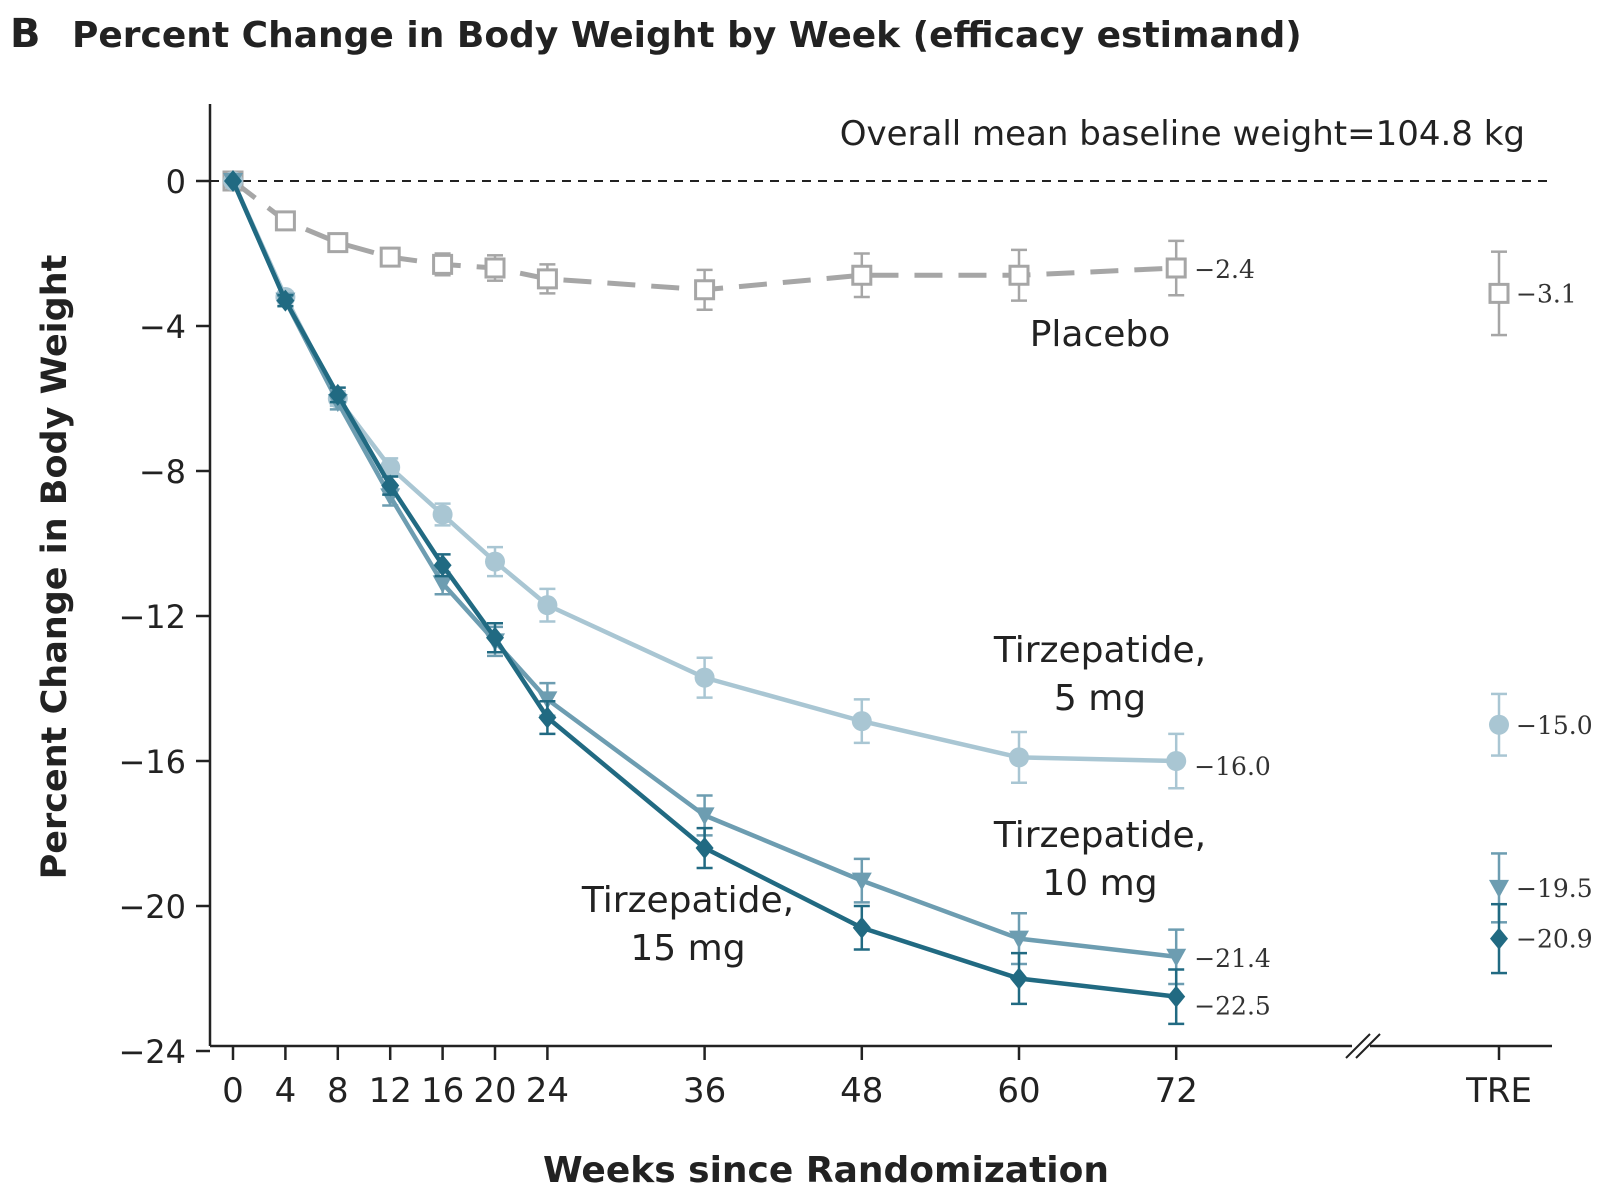 This screenshot has width=1600, height=1196. I want to click on x-axis-label: Weeks since Randomization, so click(826, 1170).